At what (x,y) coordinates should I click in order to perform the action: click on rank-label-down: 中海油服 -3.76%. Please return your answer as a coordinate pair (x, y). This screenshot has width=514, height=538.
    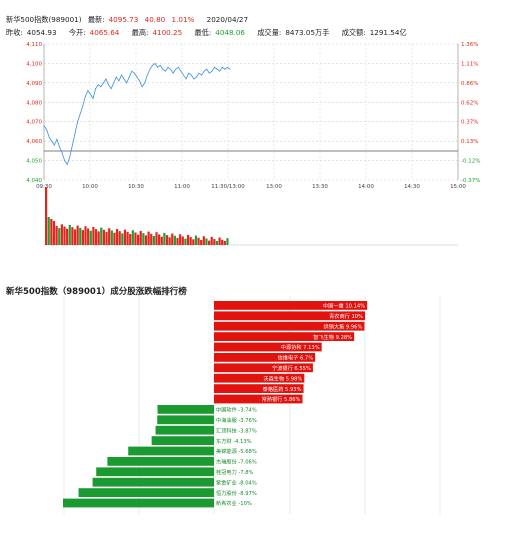
    Looking at the image, I should click on (236, 420).